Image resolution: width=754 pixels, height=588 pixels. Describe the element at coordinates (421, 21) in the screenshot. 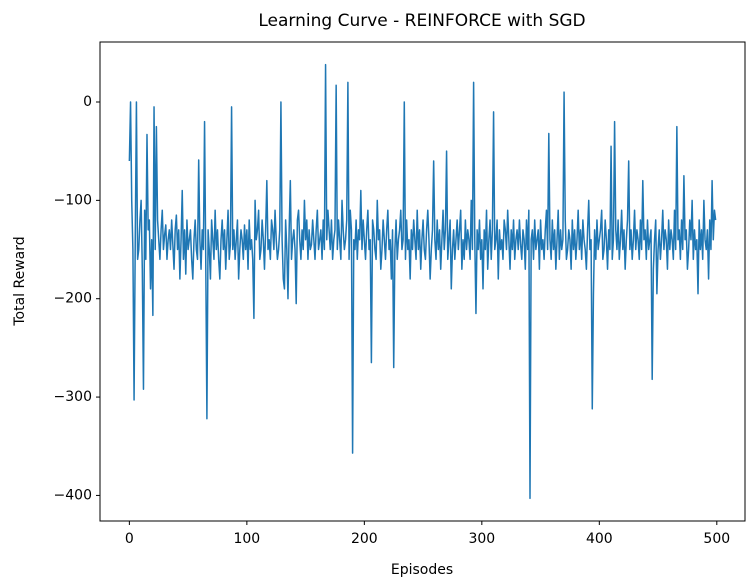

I see `chart-title: Learning Curve - REINFORCE with SGD` at that location.